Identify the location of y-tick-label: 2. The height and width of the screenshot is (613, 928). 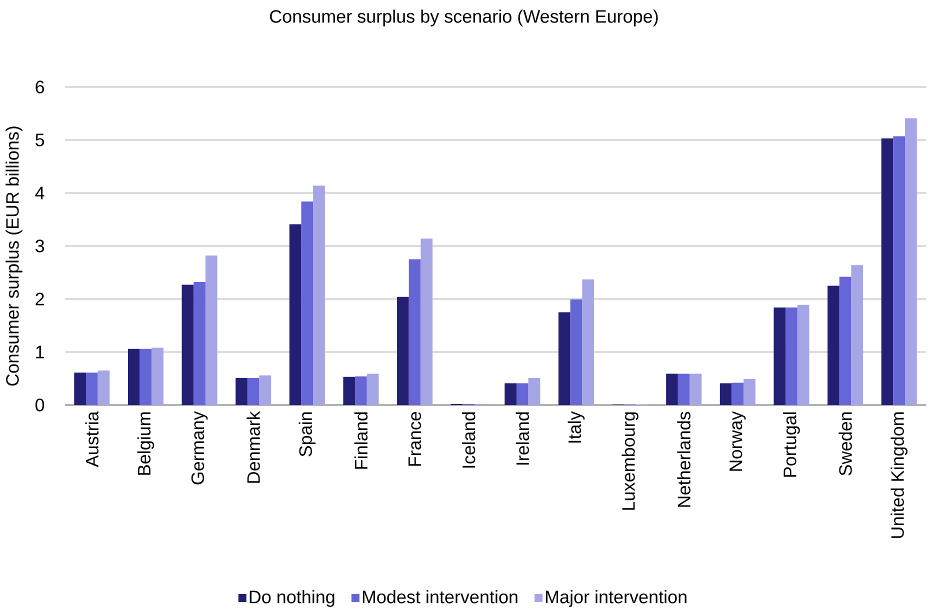
(40, 299).